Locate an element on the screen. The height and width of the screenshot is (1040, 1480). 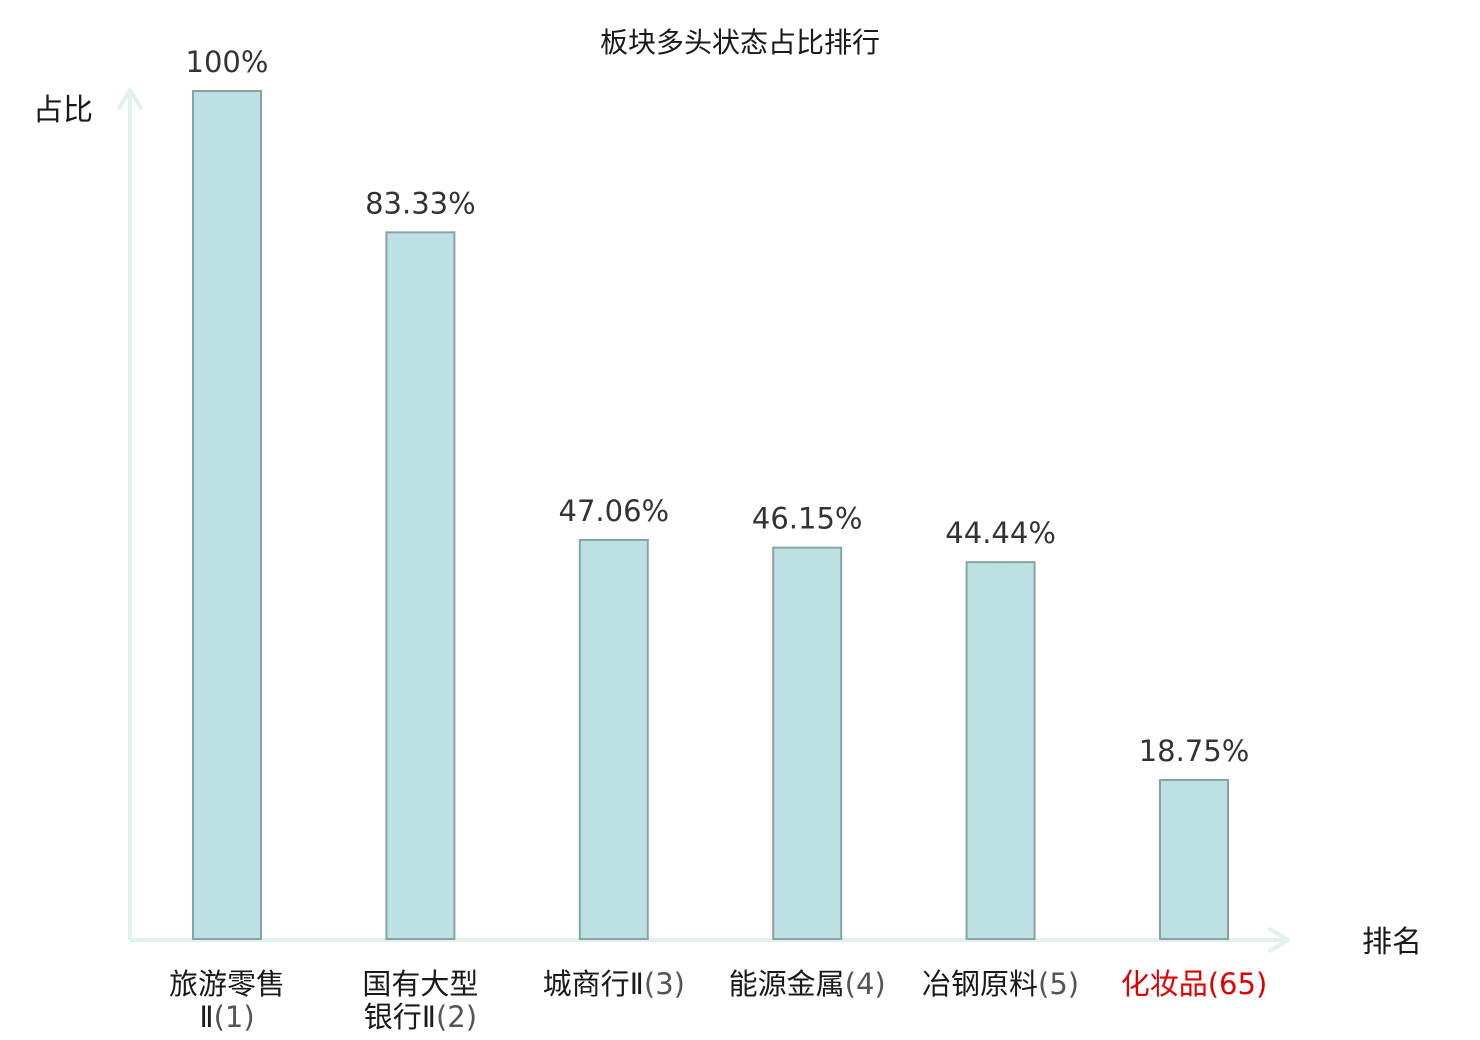
value-label-4: 46.15% is located at coordinates (807, 519).